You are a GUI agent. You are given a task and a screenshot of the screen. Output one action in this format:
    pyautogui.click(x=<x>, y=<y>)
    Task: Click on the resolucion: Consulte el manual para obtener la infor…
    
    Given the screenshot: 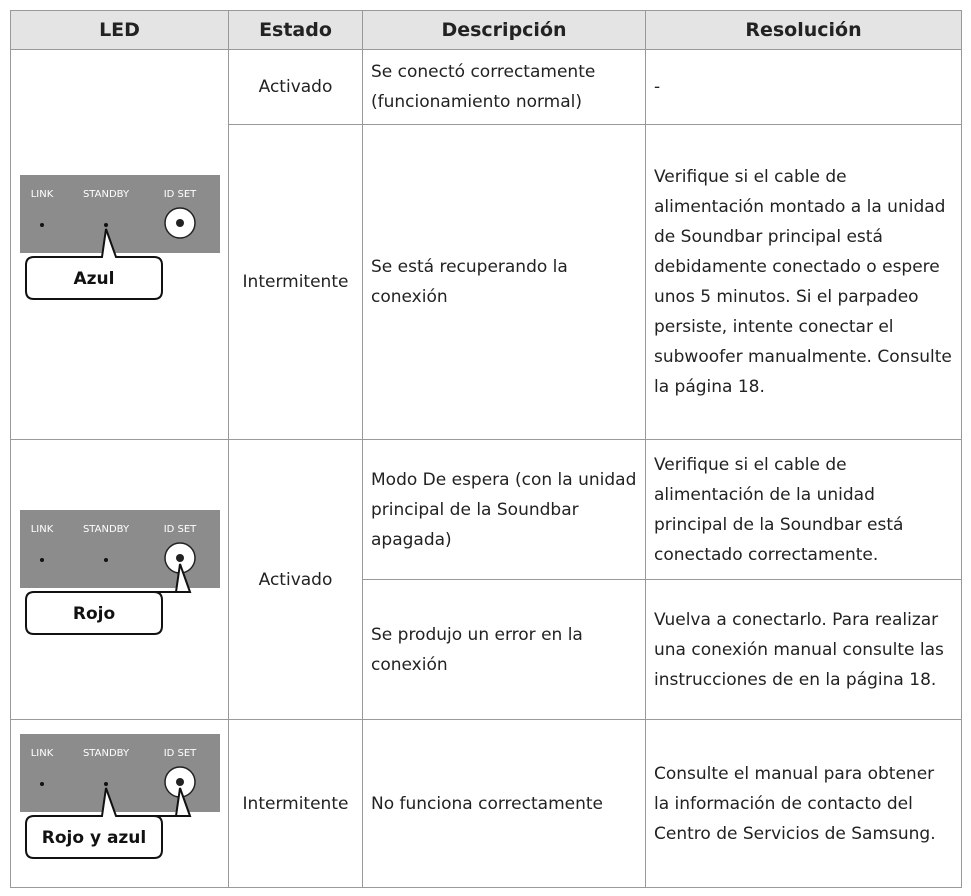 What is the action you would take?
    pyautogui.click(x=803, y=803)
    